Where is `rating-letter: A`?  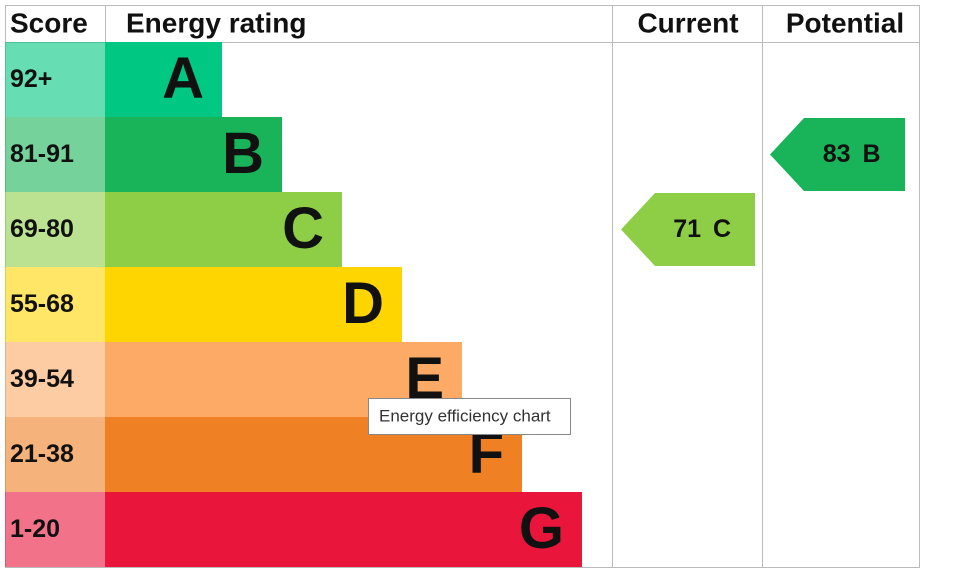 rating-letter: A is located at coordinates (183, 78).